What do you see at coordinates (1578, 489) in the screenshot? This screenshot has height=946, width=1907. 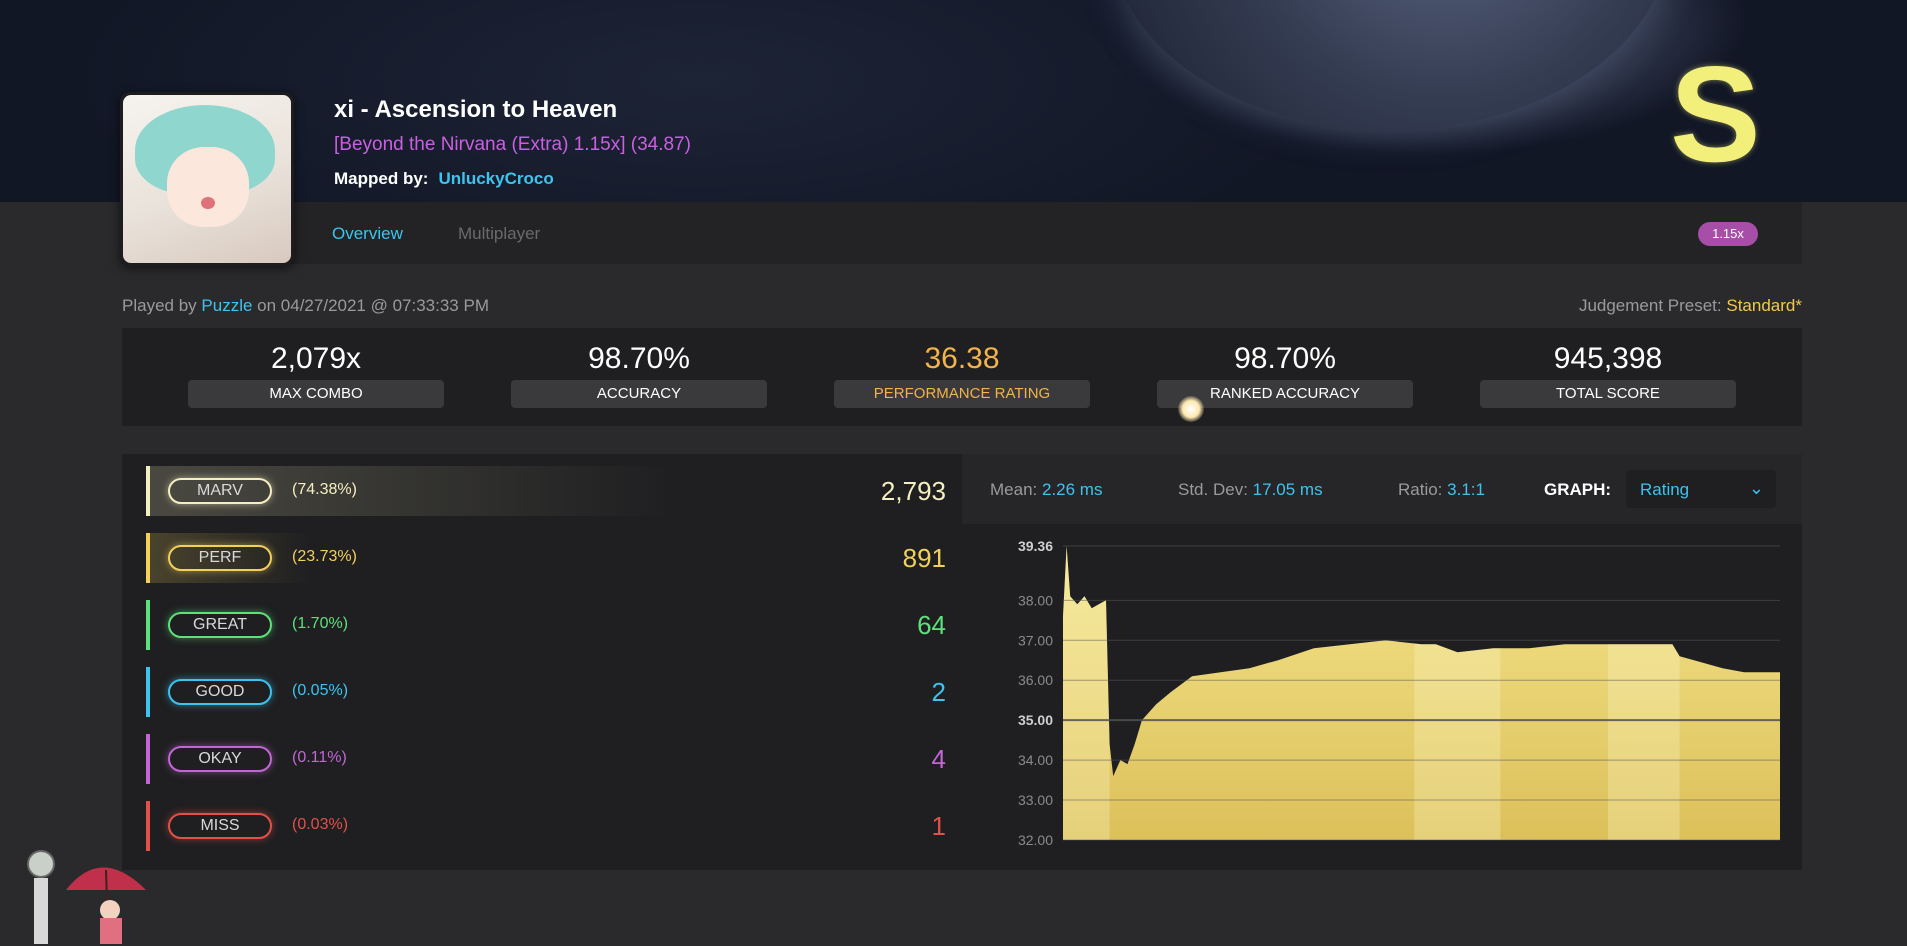 I see `graph-label: GRAPH:` at bounding box center [1578, 489].